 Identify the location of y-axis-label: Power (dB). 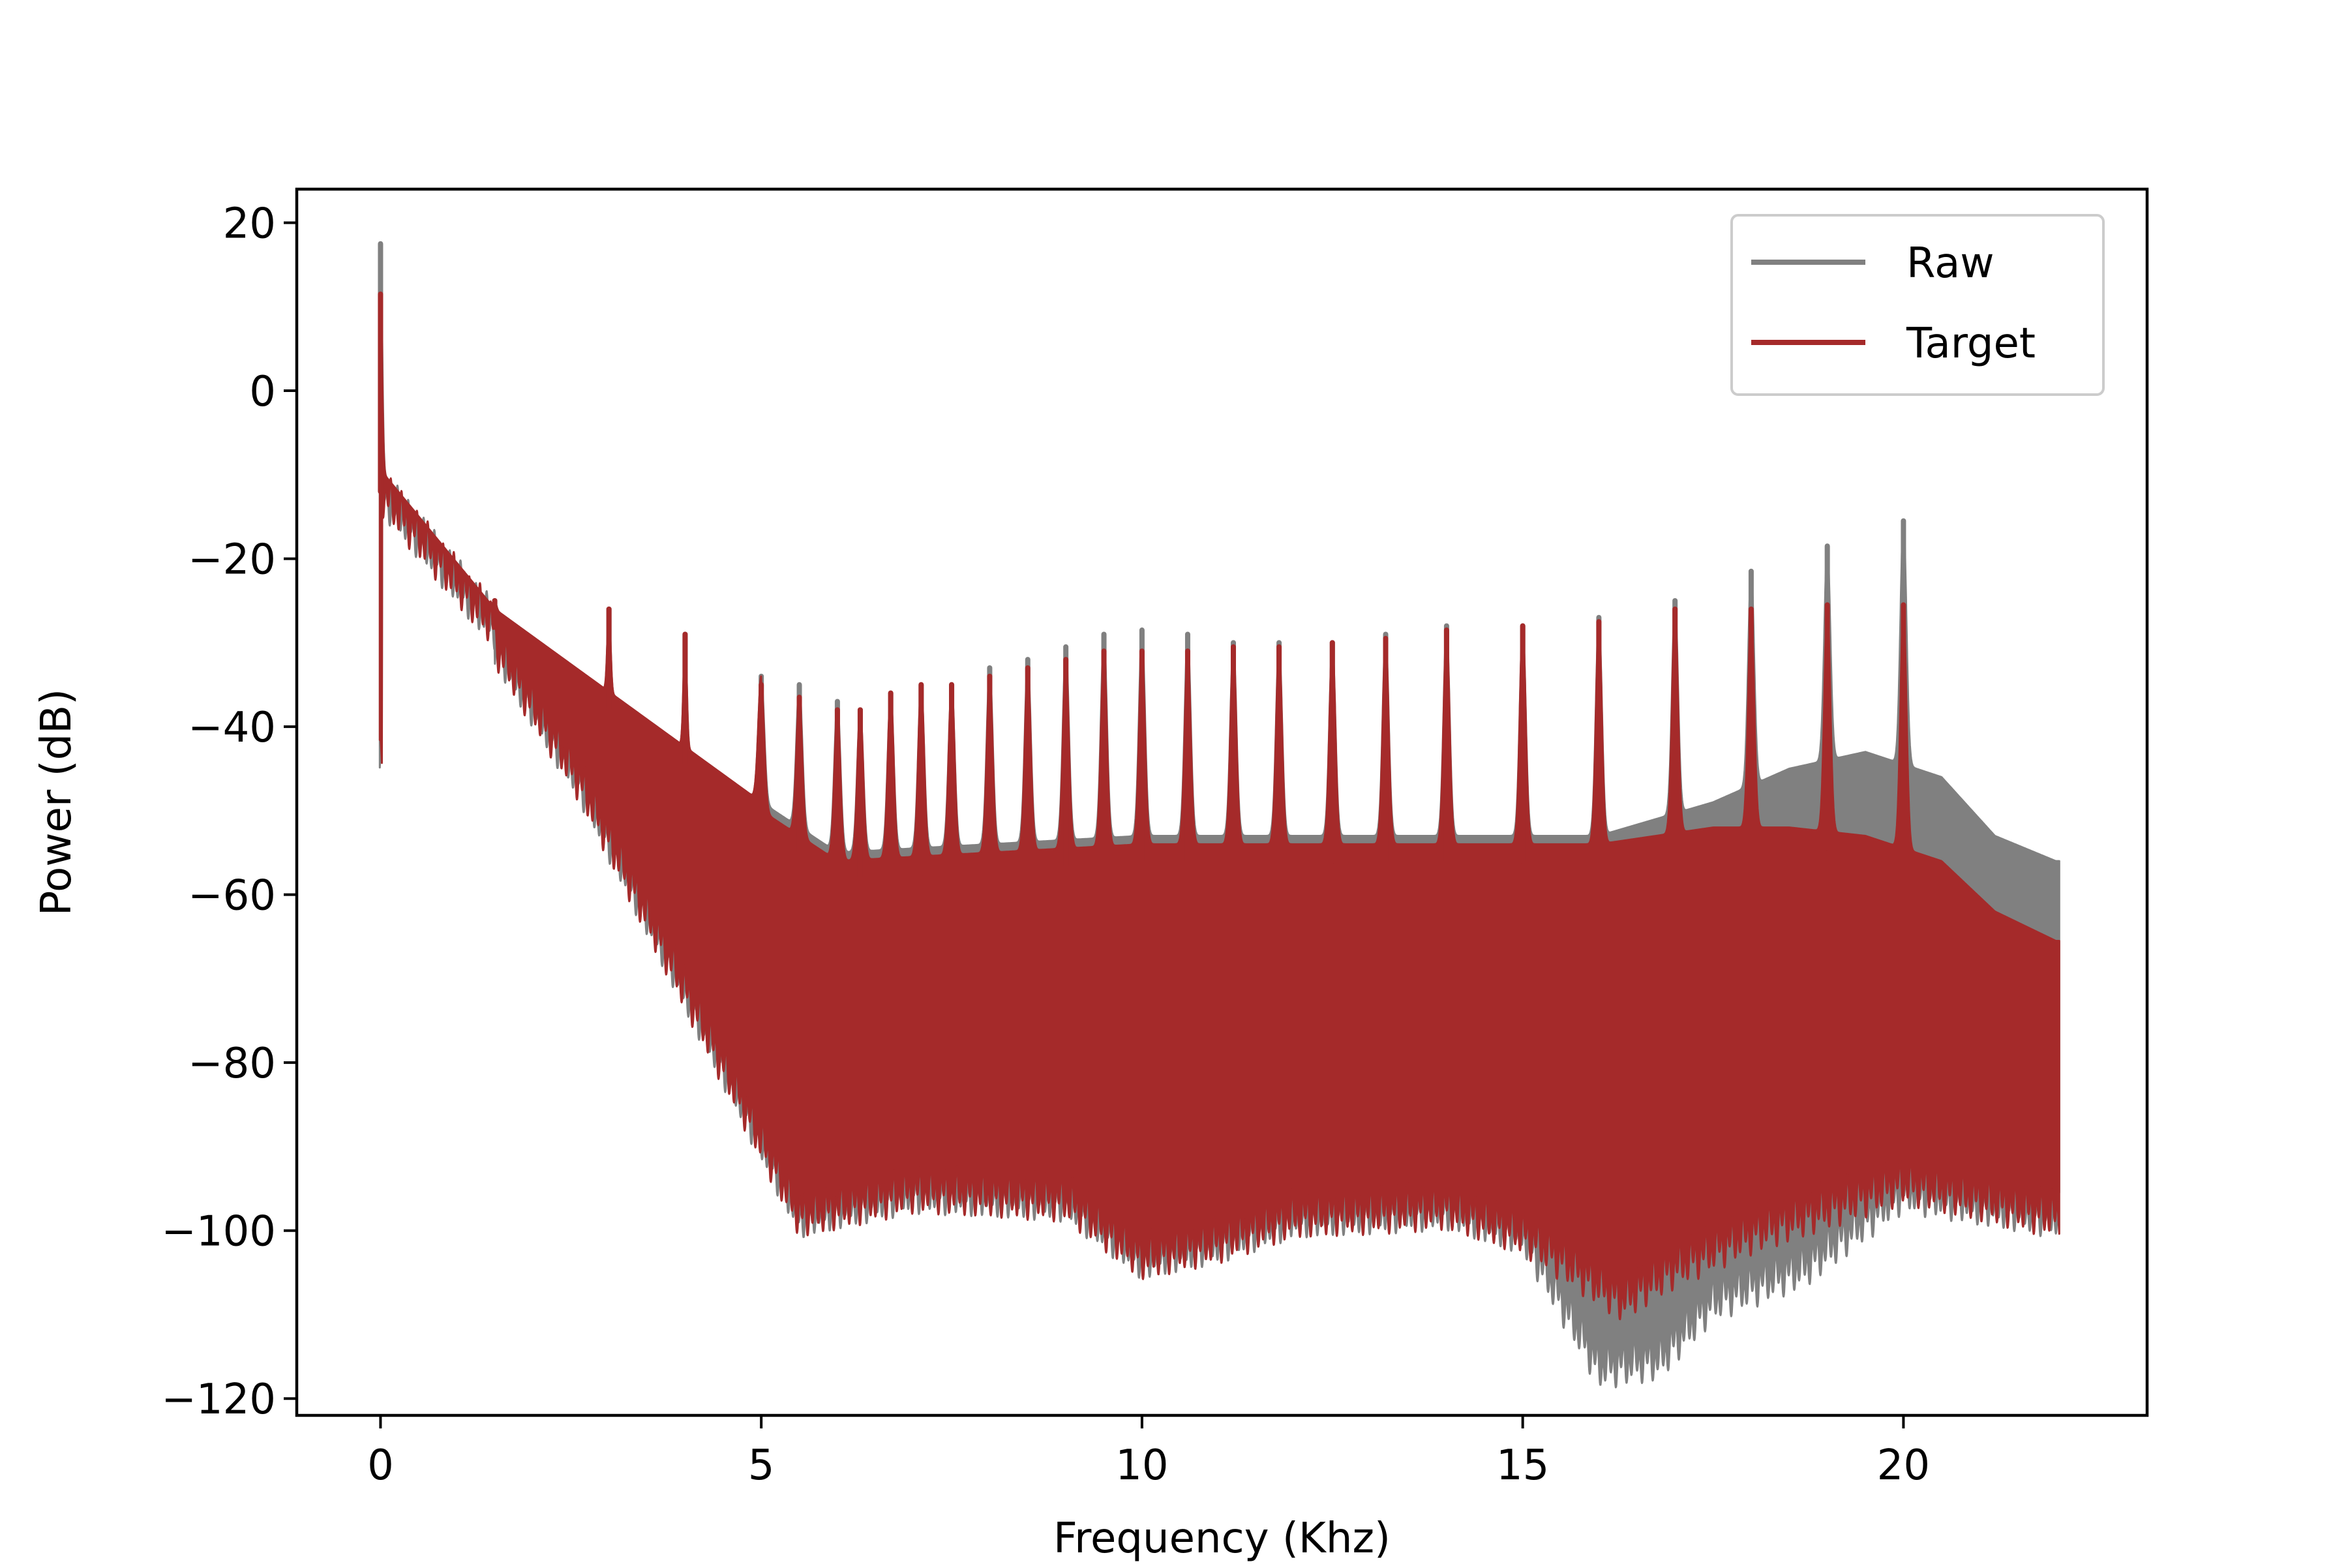
(57, 802).